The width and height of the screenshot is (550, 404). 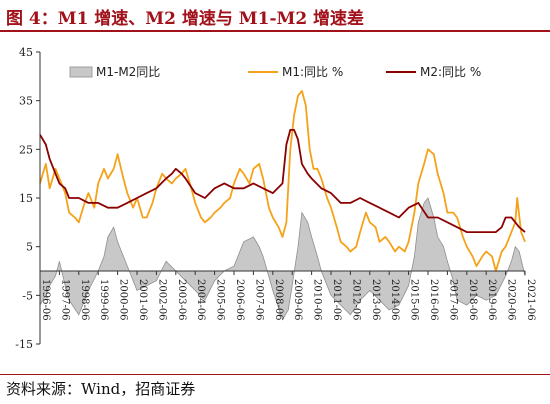 What do you see at coordinates (336, 300) in the screenshot?
I see `x-tick-label: 2011-06` at bounding box center [336, 300].